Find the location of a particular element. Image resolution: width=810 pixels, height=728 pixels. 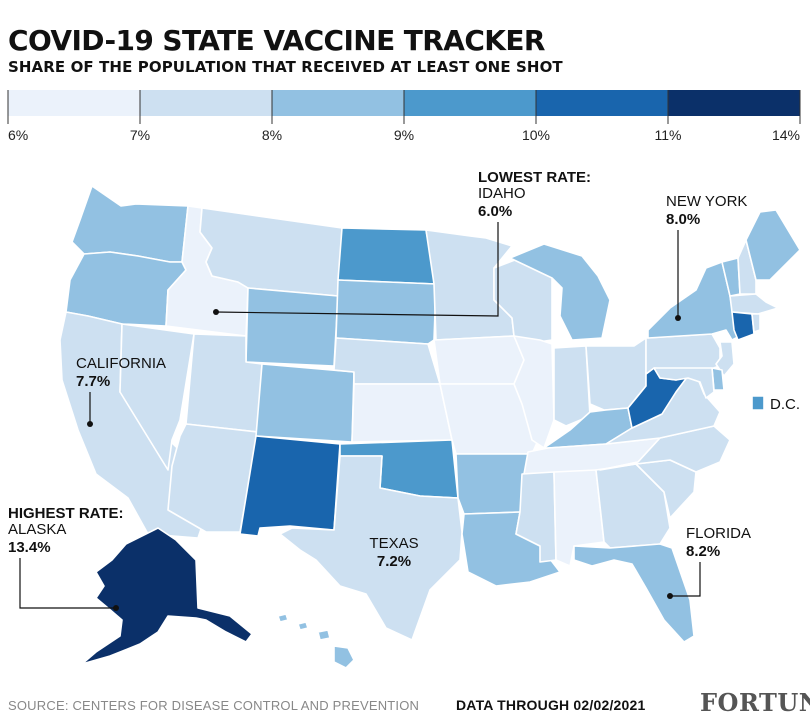

florida-label: FLORIDA is located at coordinates (718, 533).